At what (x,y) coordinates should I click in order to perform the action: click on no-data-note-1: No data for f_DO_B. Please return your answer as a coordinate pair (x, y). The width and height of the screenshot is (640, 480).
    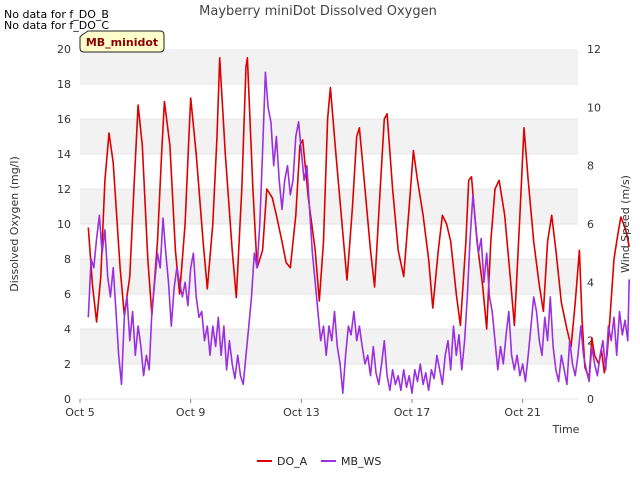
    Looking at the image, I should click on (56, 14).